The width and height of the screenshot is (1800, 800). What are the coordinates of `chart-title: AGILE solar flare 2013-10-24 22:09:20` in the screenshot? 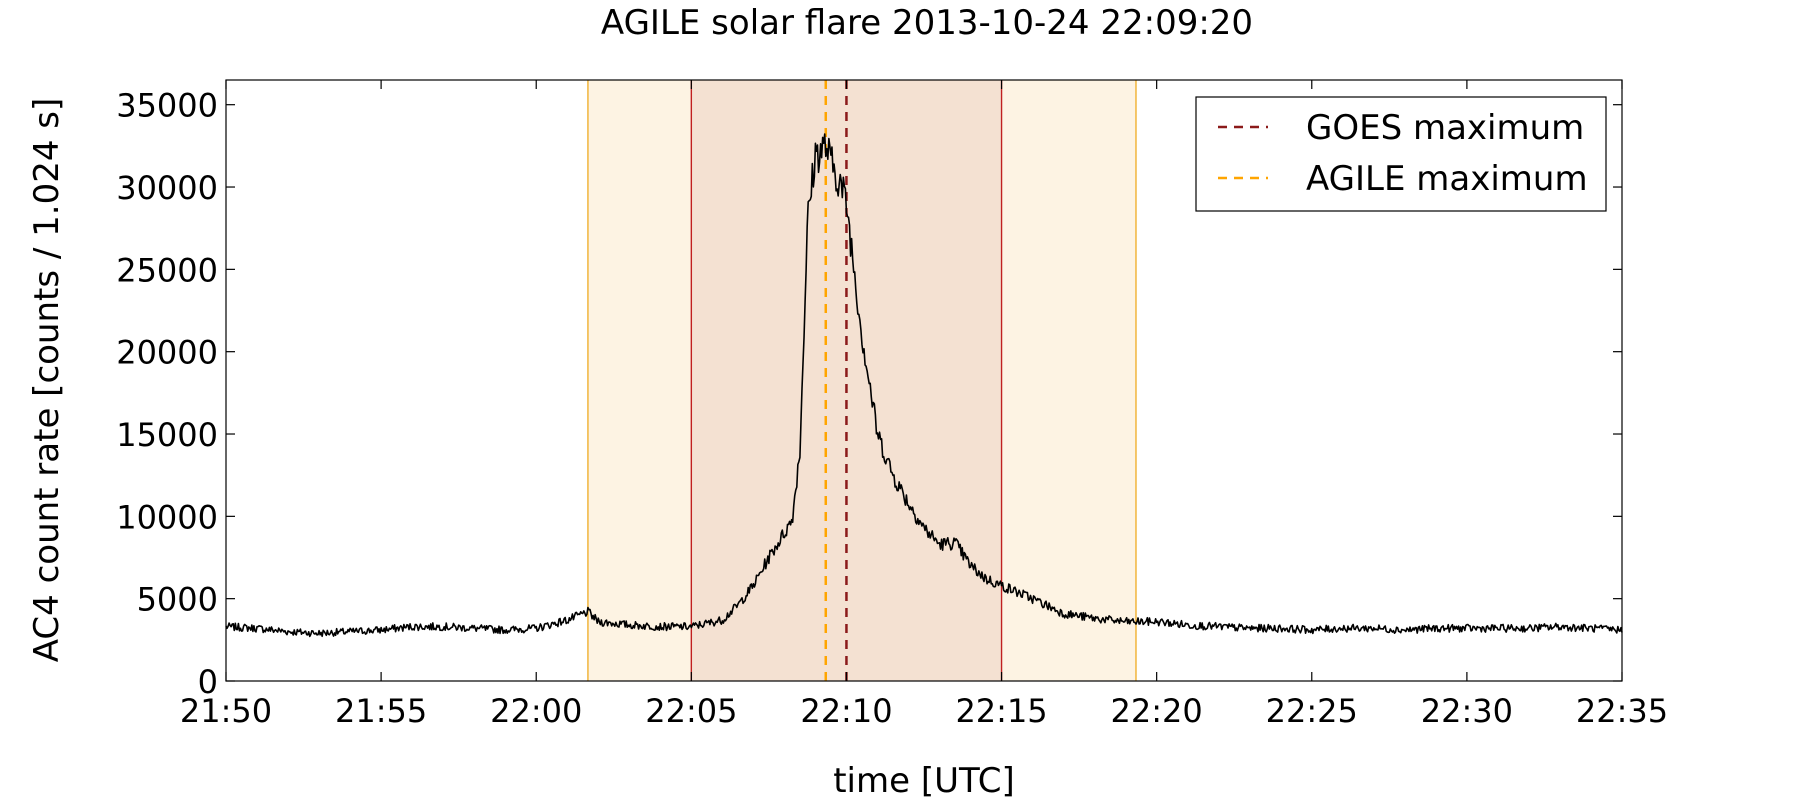 It's located at (927, 23).